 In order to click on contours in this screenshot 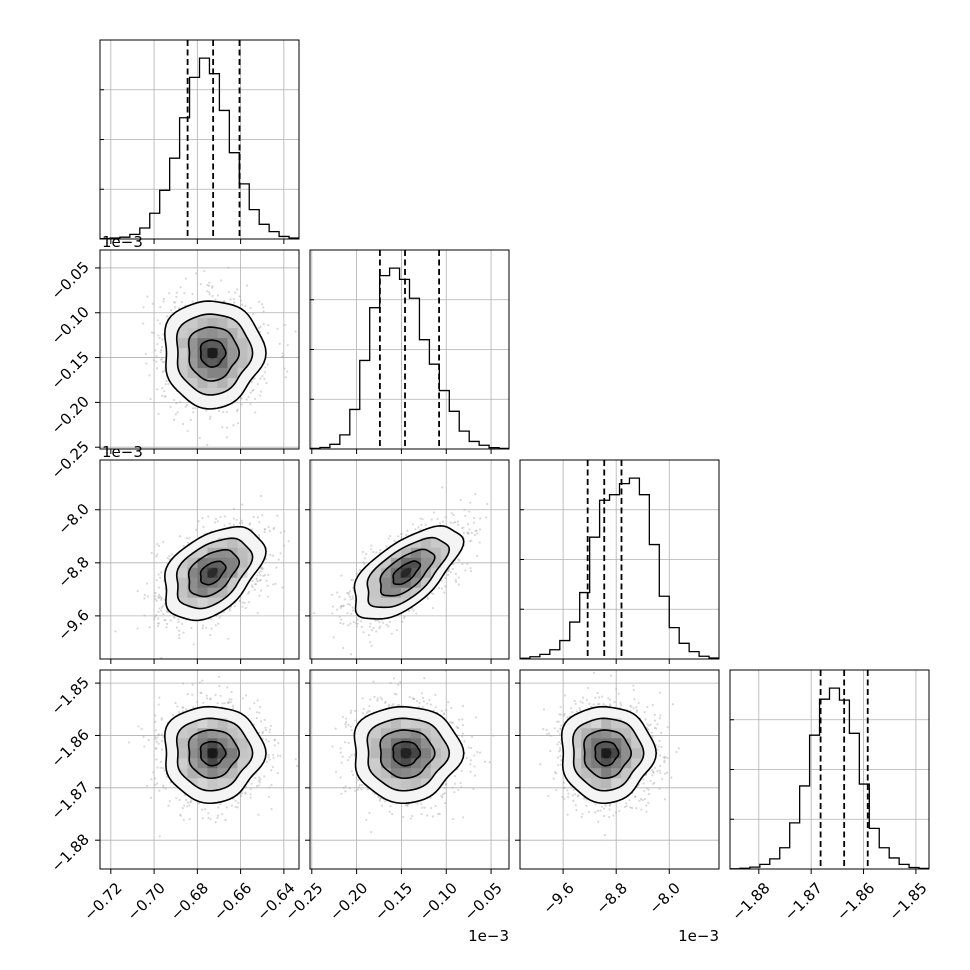, I will do `click(409, 755)`.